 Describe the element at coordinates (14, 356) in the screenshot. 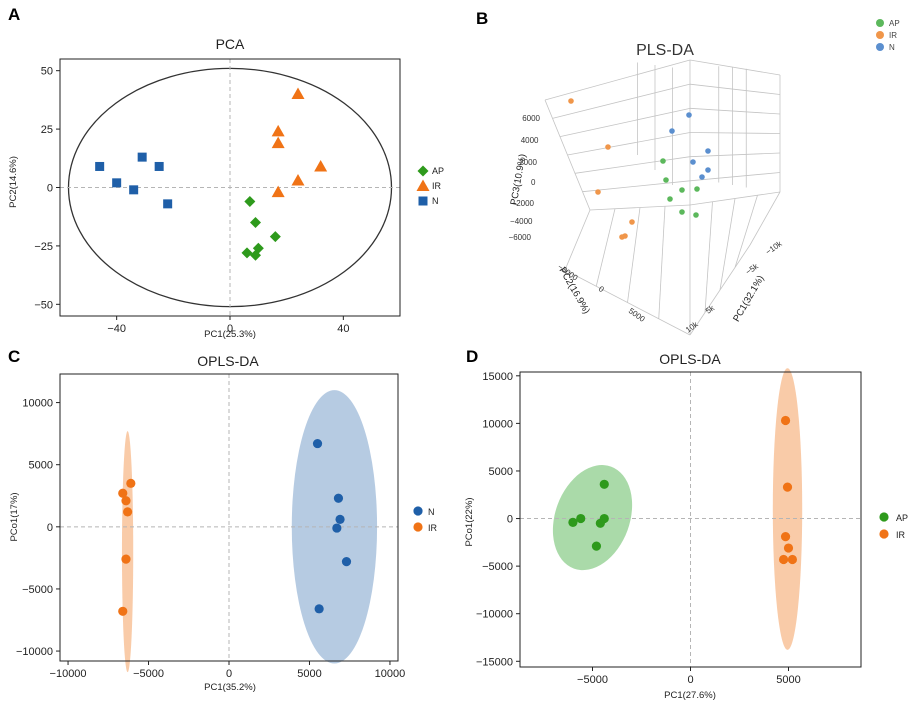

I see `panel-label-c: C` at that location.